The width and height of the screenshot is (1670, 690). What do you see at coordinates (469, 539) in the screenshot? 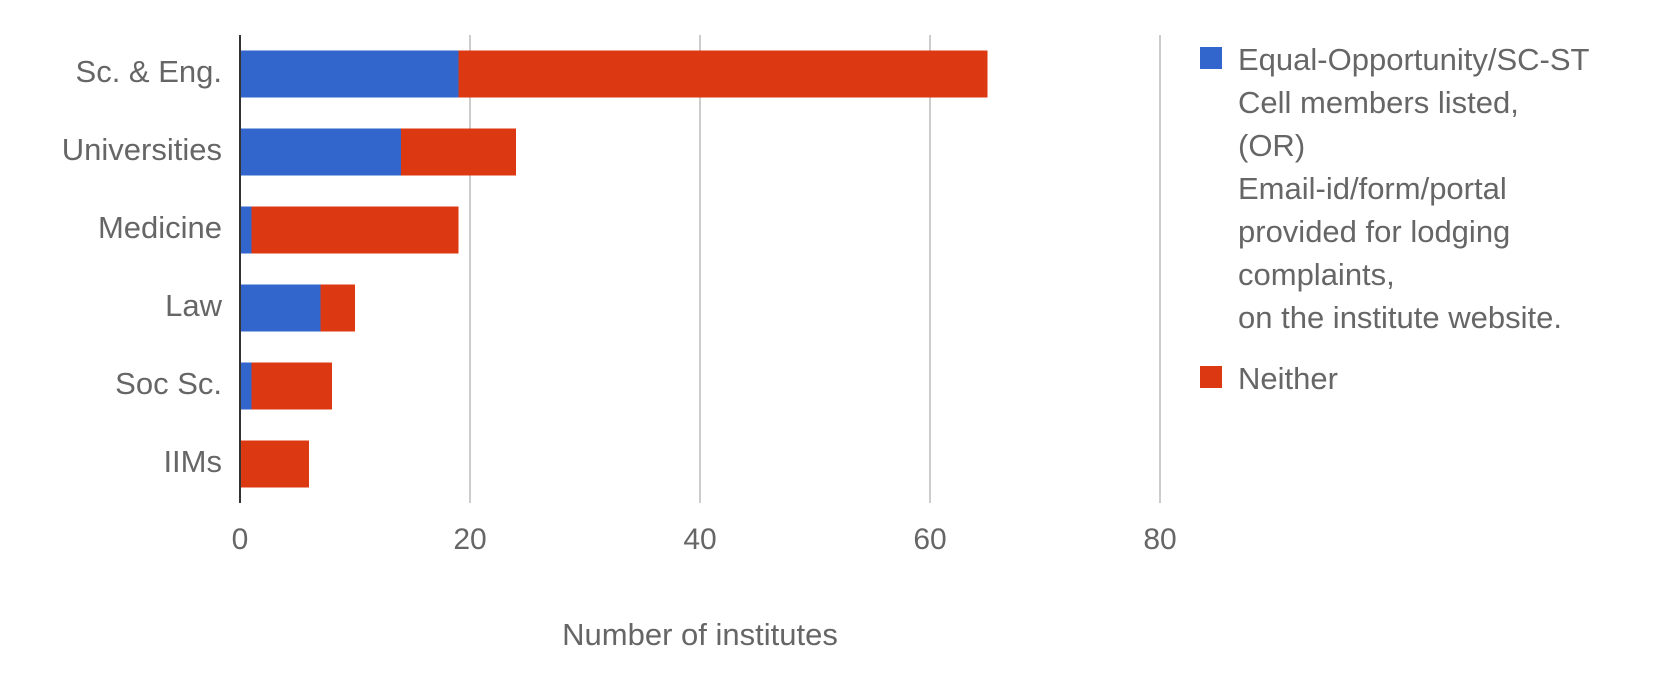
I see `x-tick-label: 20` at bounding box center [469, 539].